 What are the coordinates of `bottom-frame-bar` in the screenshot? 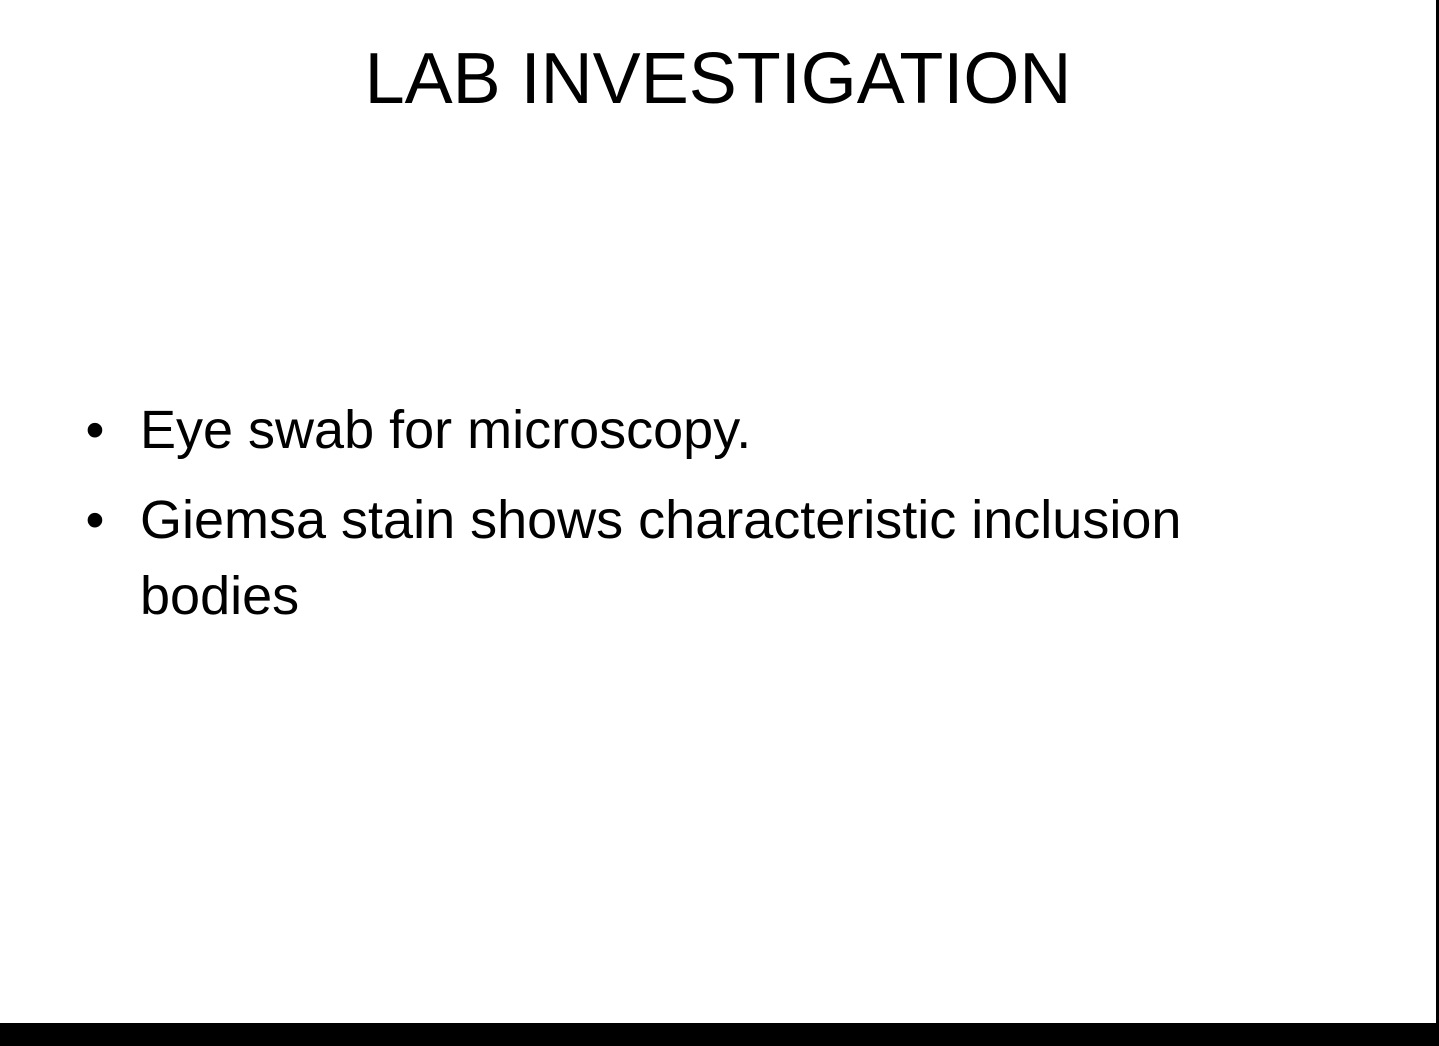 It's located at (719, 1034).